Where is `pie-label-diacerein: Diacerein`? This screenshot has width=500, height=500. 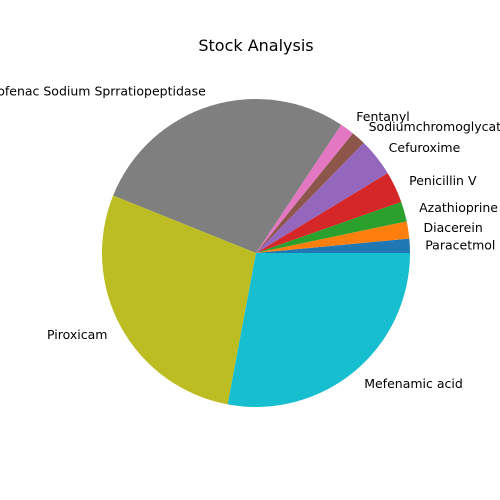
pie-label-diacerein: Diacerein is located at coordinates (452, 227).